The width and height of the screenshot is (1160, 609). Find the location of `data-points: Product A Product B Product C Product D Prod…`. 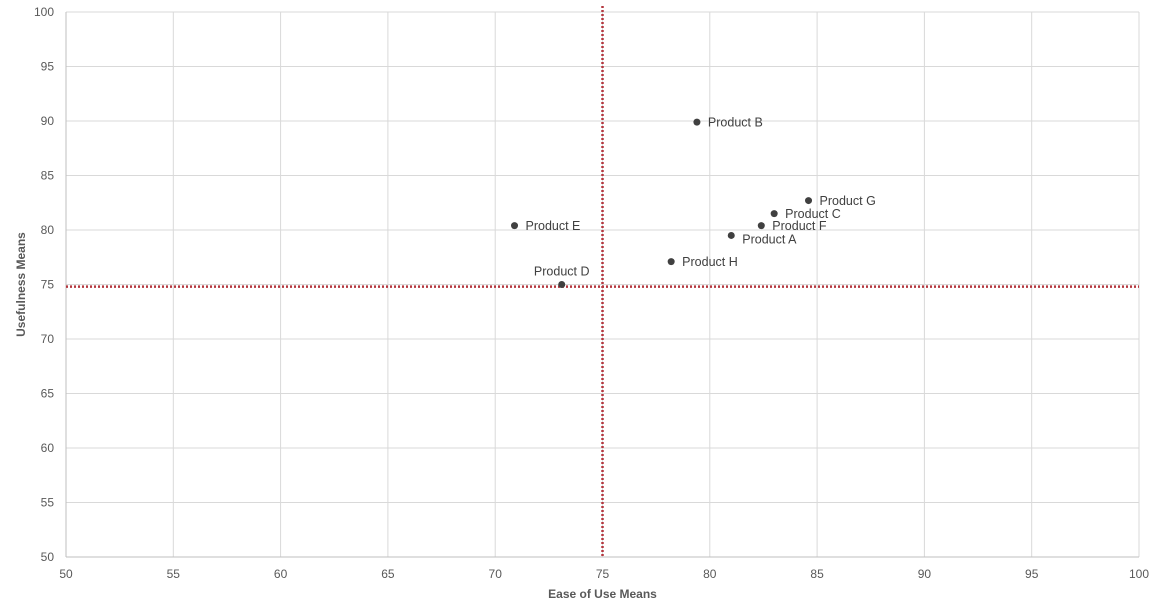

data-points: Product A Product B Product C Product D Prod… is located at coordinates (693, 202).